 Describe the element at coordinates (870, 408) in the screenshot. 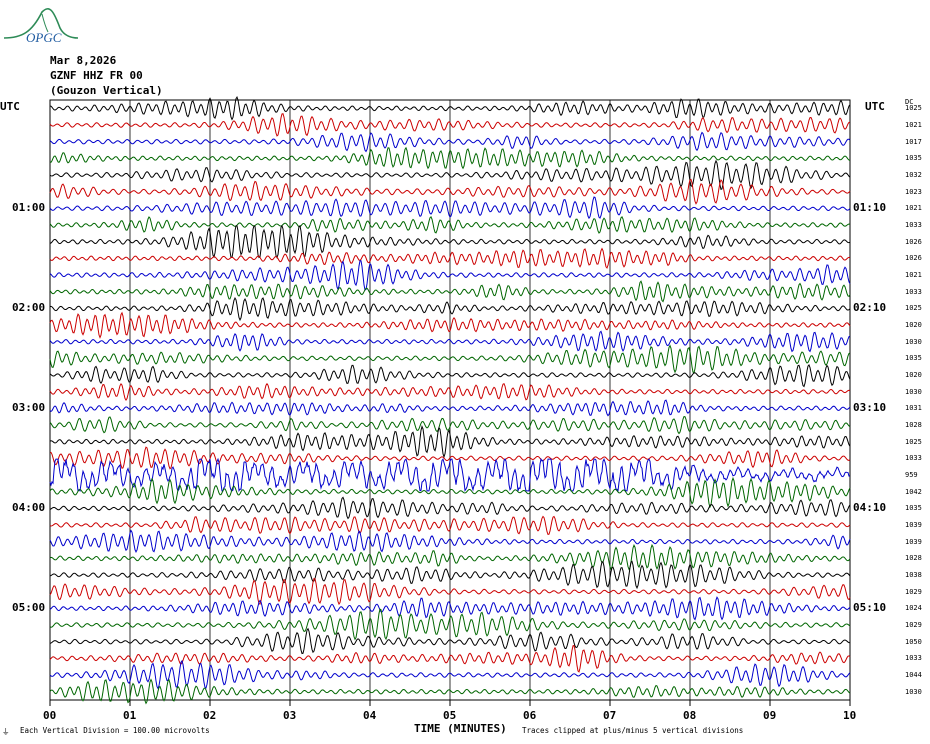

I see `hour-label-right: 03:10` at that location.